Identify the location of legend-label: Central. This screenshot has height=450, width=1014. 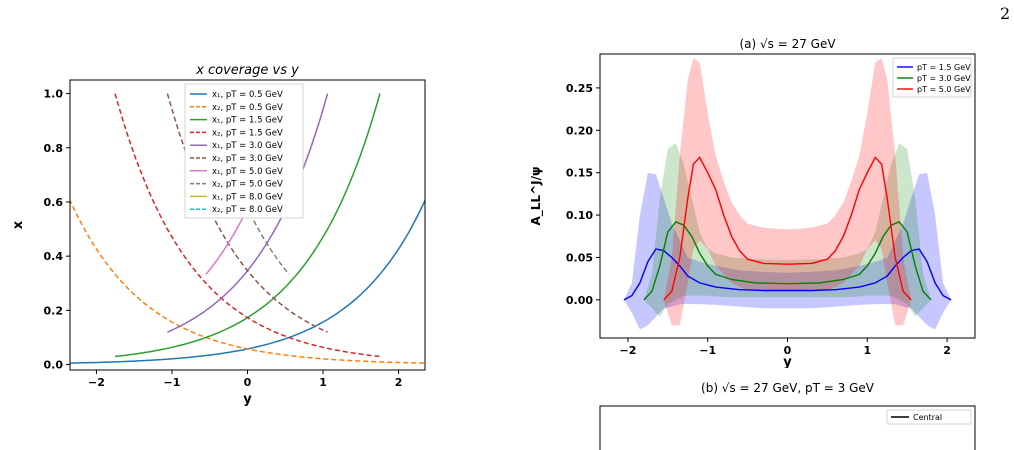
(927, 417).